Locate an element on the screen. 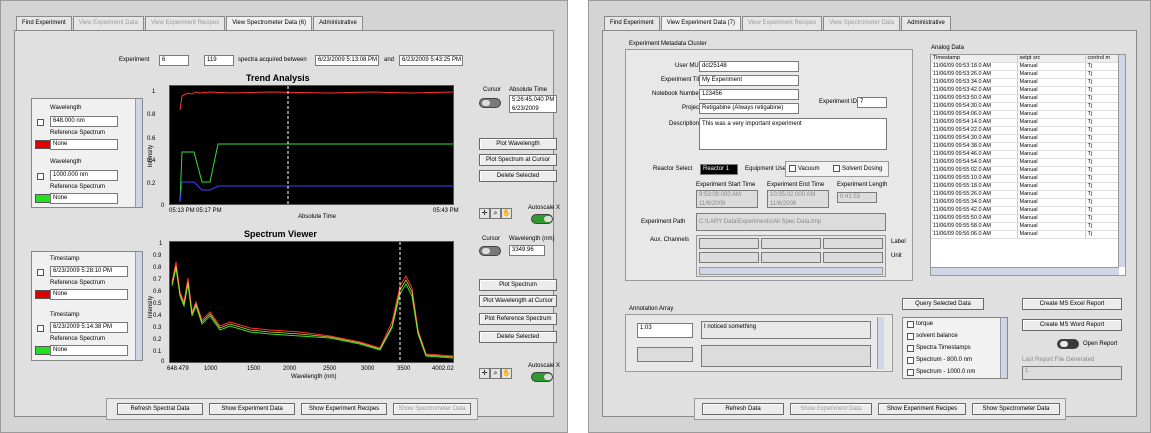 This screenshot has height=433, width=1151. table-row: 11/06/09 09:54:06.0 AM Manual Tj is located at coordinates (1025, 114).